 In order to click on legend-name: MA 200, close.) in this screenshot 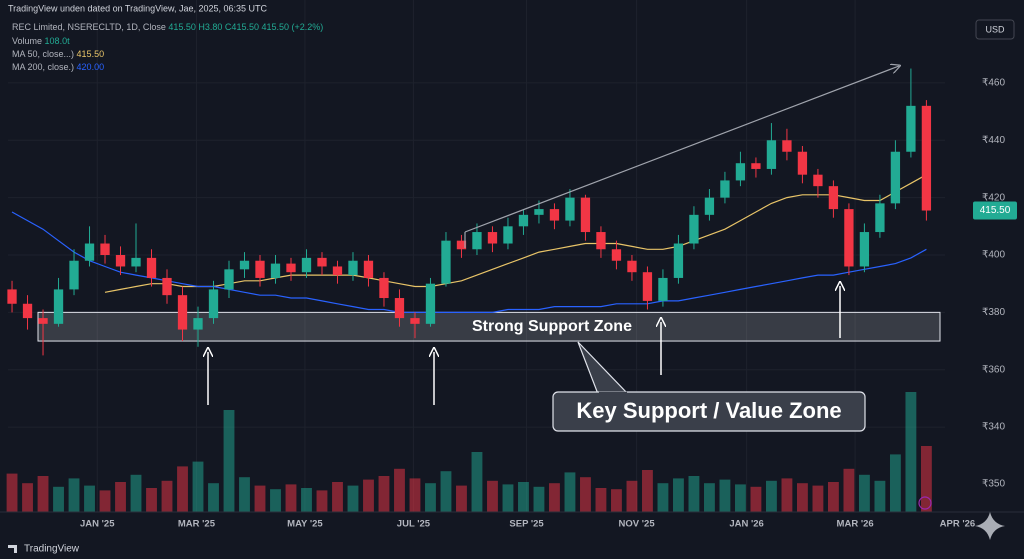, I will do `click(43, 67)`.